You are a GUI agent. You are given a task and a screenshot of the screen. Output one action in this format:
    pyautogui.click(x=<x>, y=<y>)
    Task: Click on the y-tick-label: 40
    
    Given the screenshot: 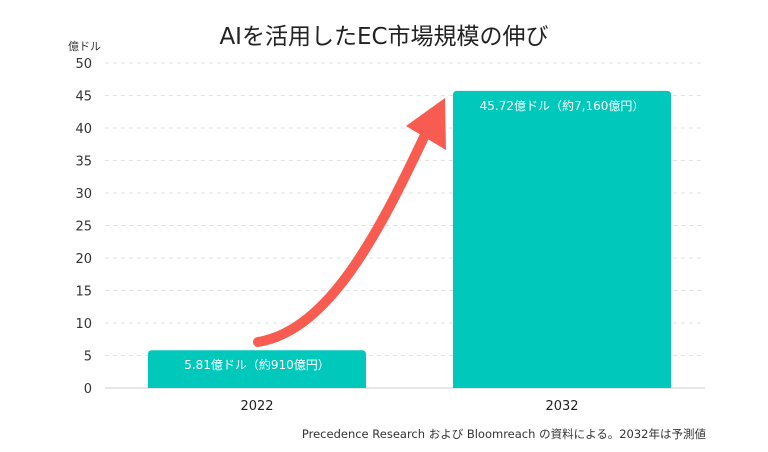 What is the action you would take?
    pyautogui.click(x=83, y=129)
    